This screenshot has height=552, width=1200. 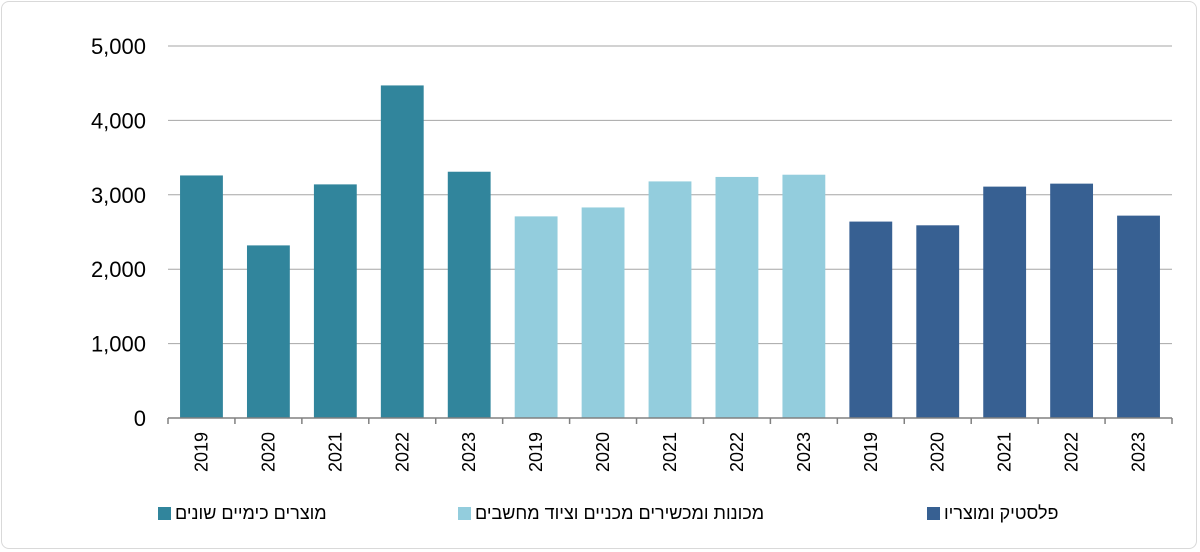 I want to click on y-tick-label: 4,000, so click(x=118, y=120).